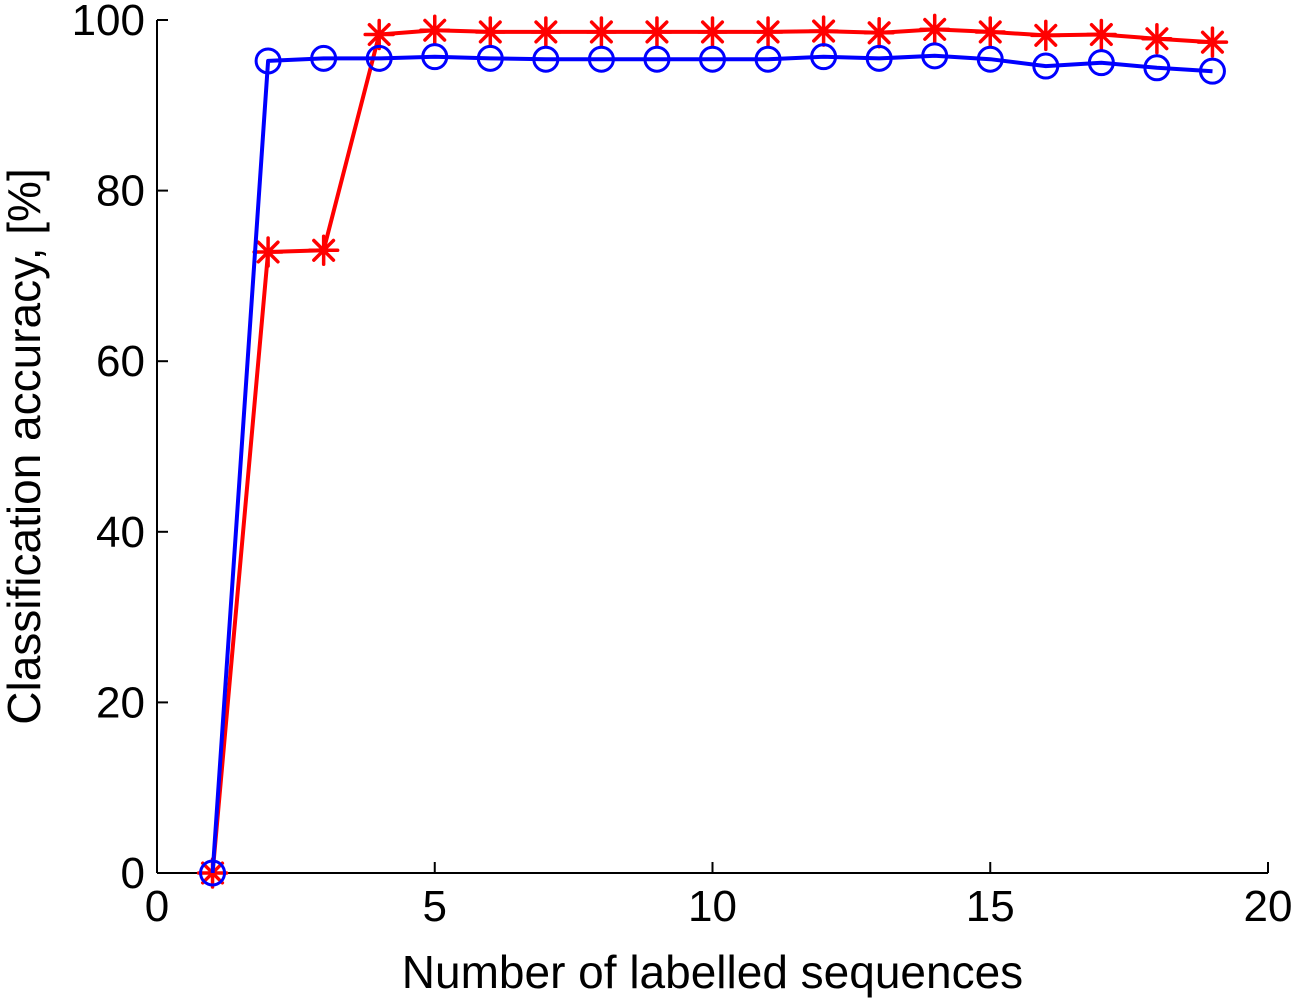 The width and height of the screenshot is (1293, 1000). I want to click on y-tick-label: 0, so click(133, 873).